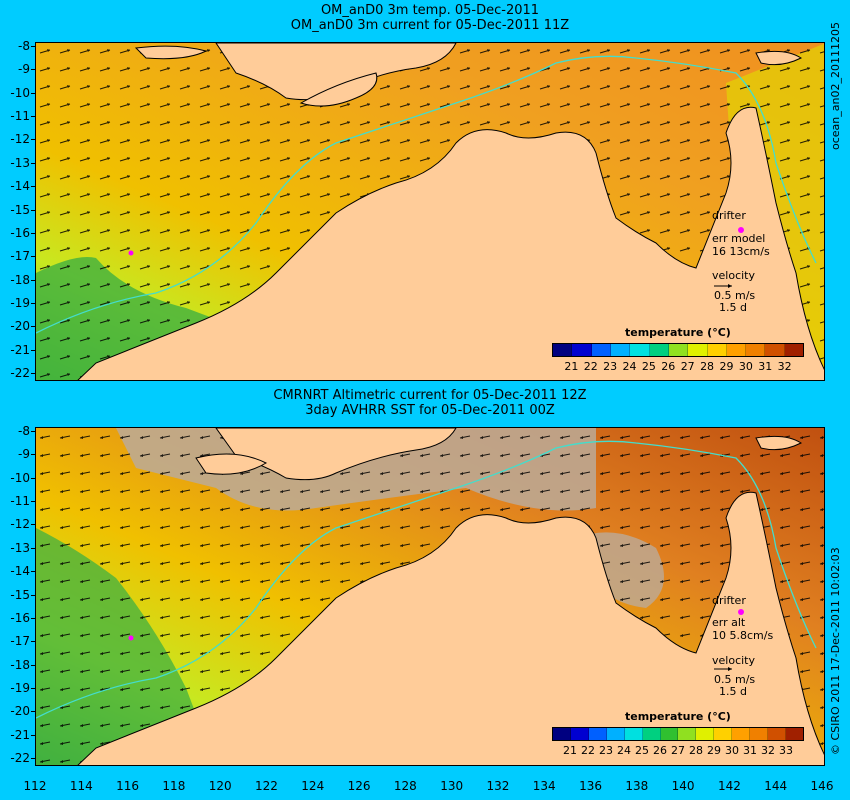 The width and height of the screenshot is (850, 800). What do you see at coordinates (741, 251) in the screenshot?
I see `top-legend-err-line2: 16 13cm/s` at bounding box center [741, 251].